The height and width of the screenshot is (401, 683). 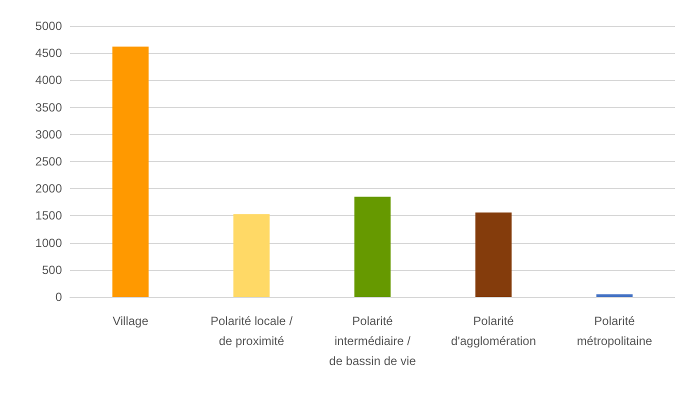 I want to click on y-tick-label: 1000, so click(x=48, y=243).